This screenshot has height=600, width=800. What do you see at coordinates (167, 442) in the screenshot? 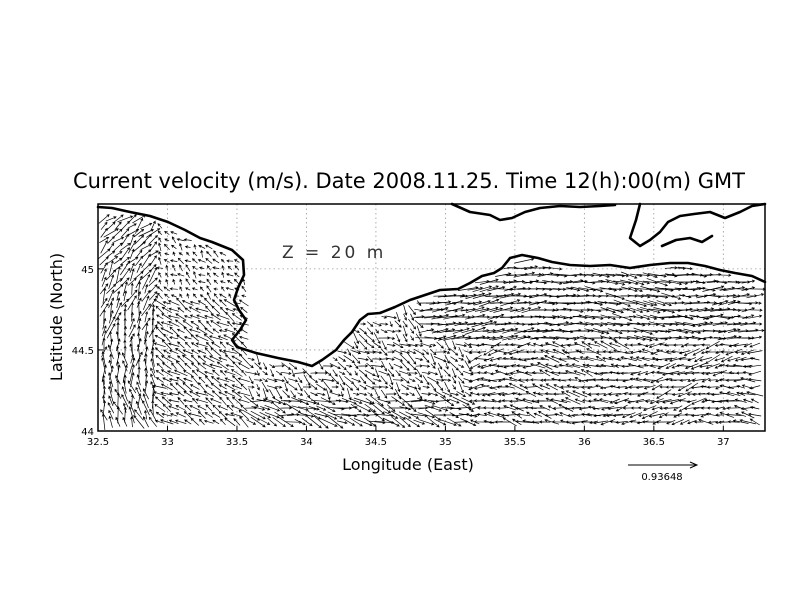
I see `x-tick-label: 33` at bounding box center [167, 442].